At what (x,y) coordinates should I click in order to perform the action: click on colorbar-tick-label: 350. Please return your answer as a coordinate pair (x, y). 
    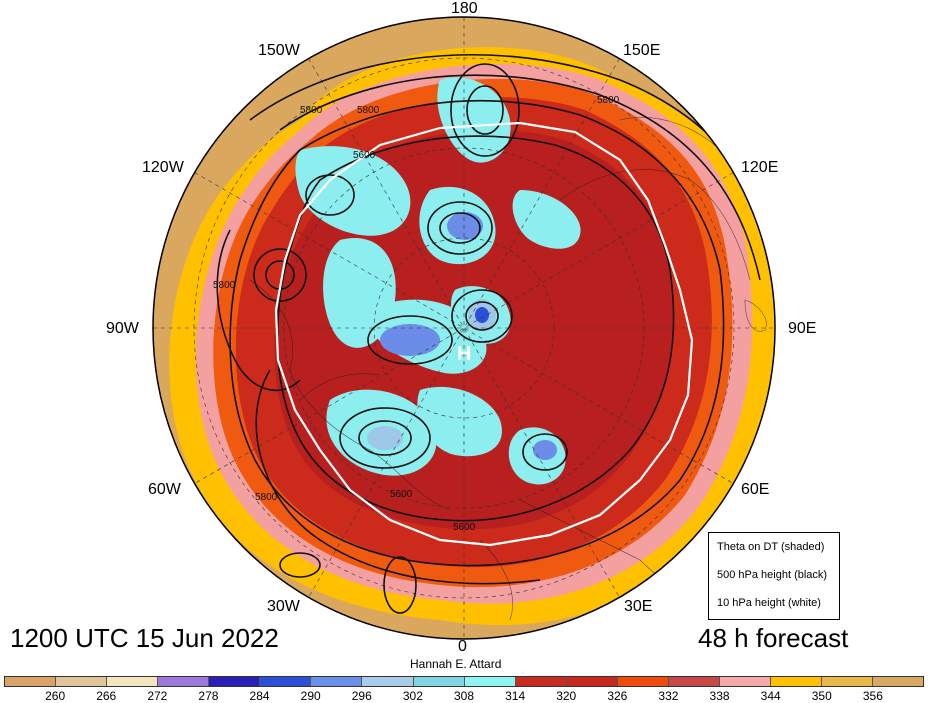
    Looking at the image, I should click on (821, 696).